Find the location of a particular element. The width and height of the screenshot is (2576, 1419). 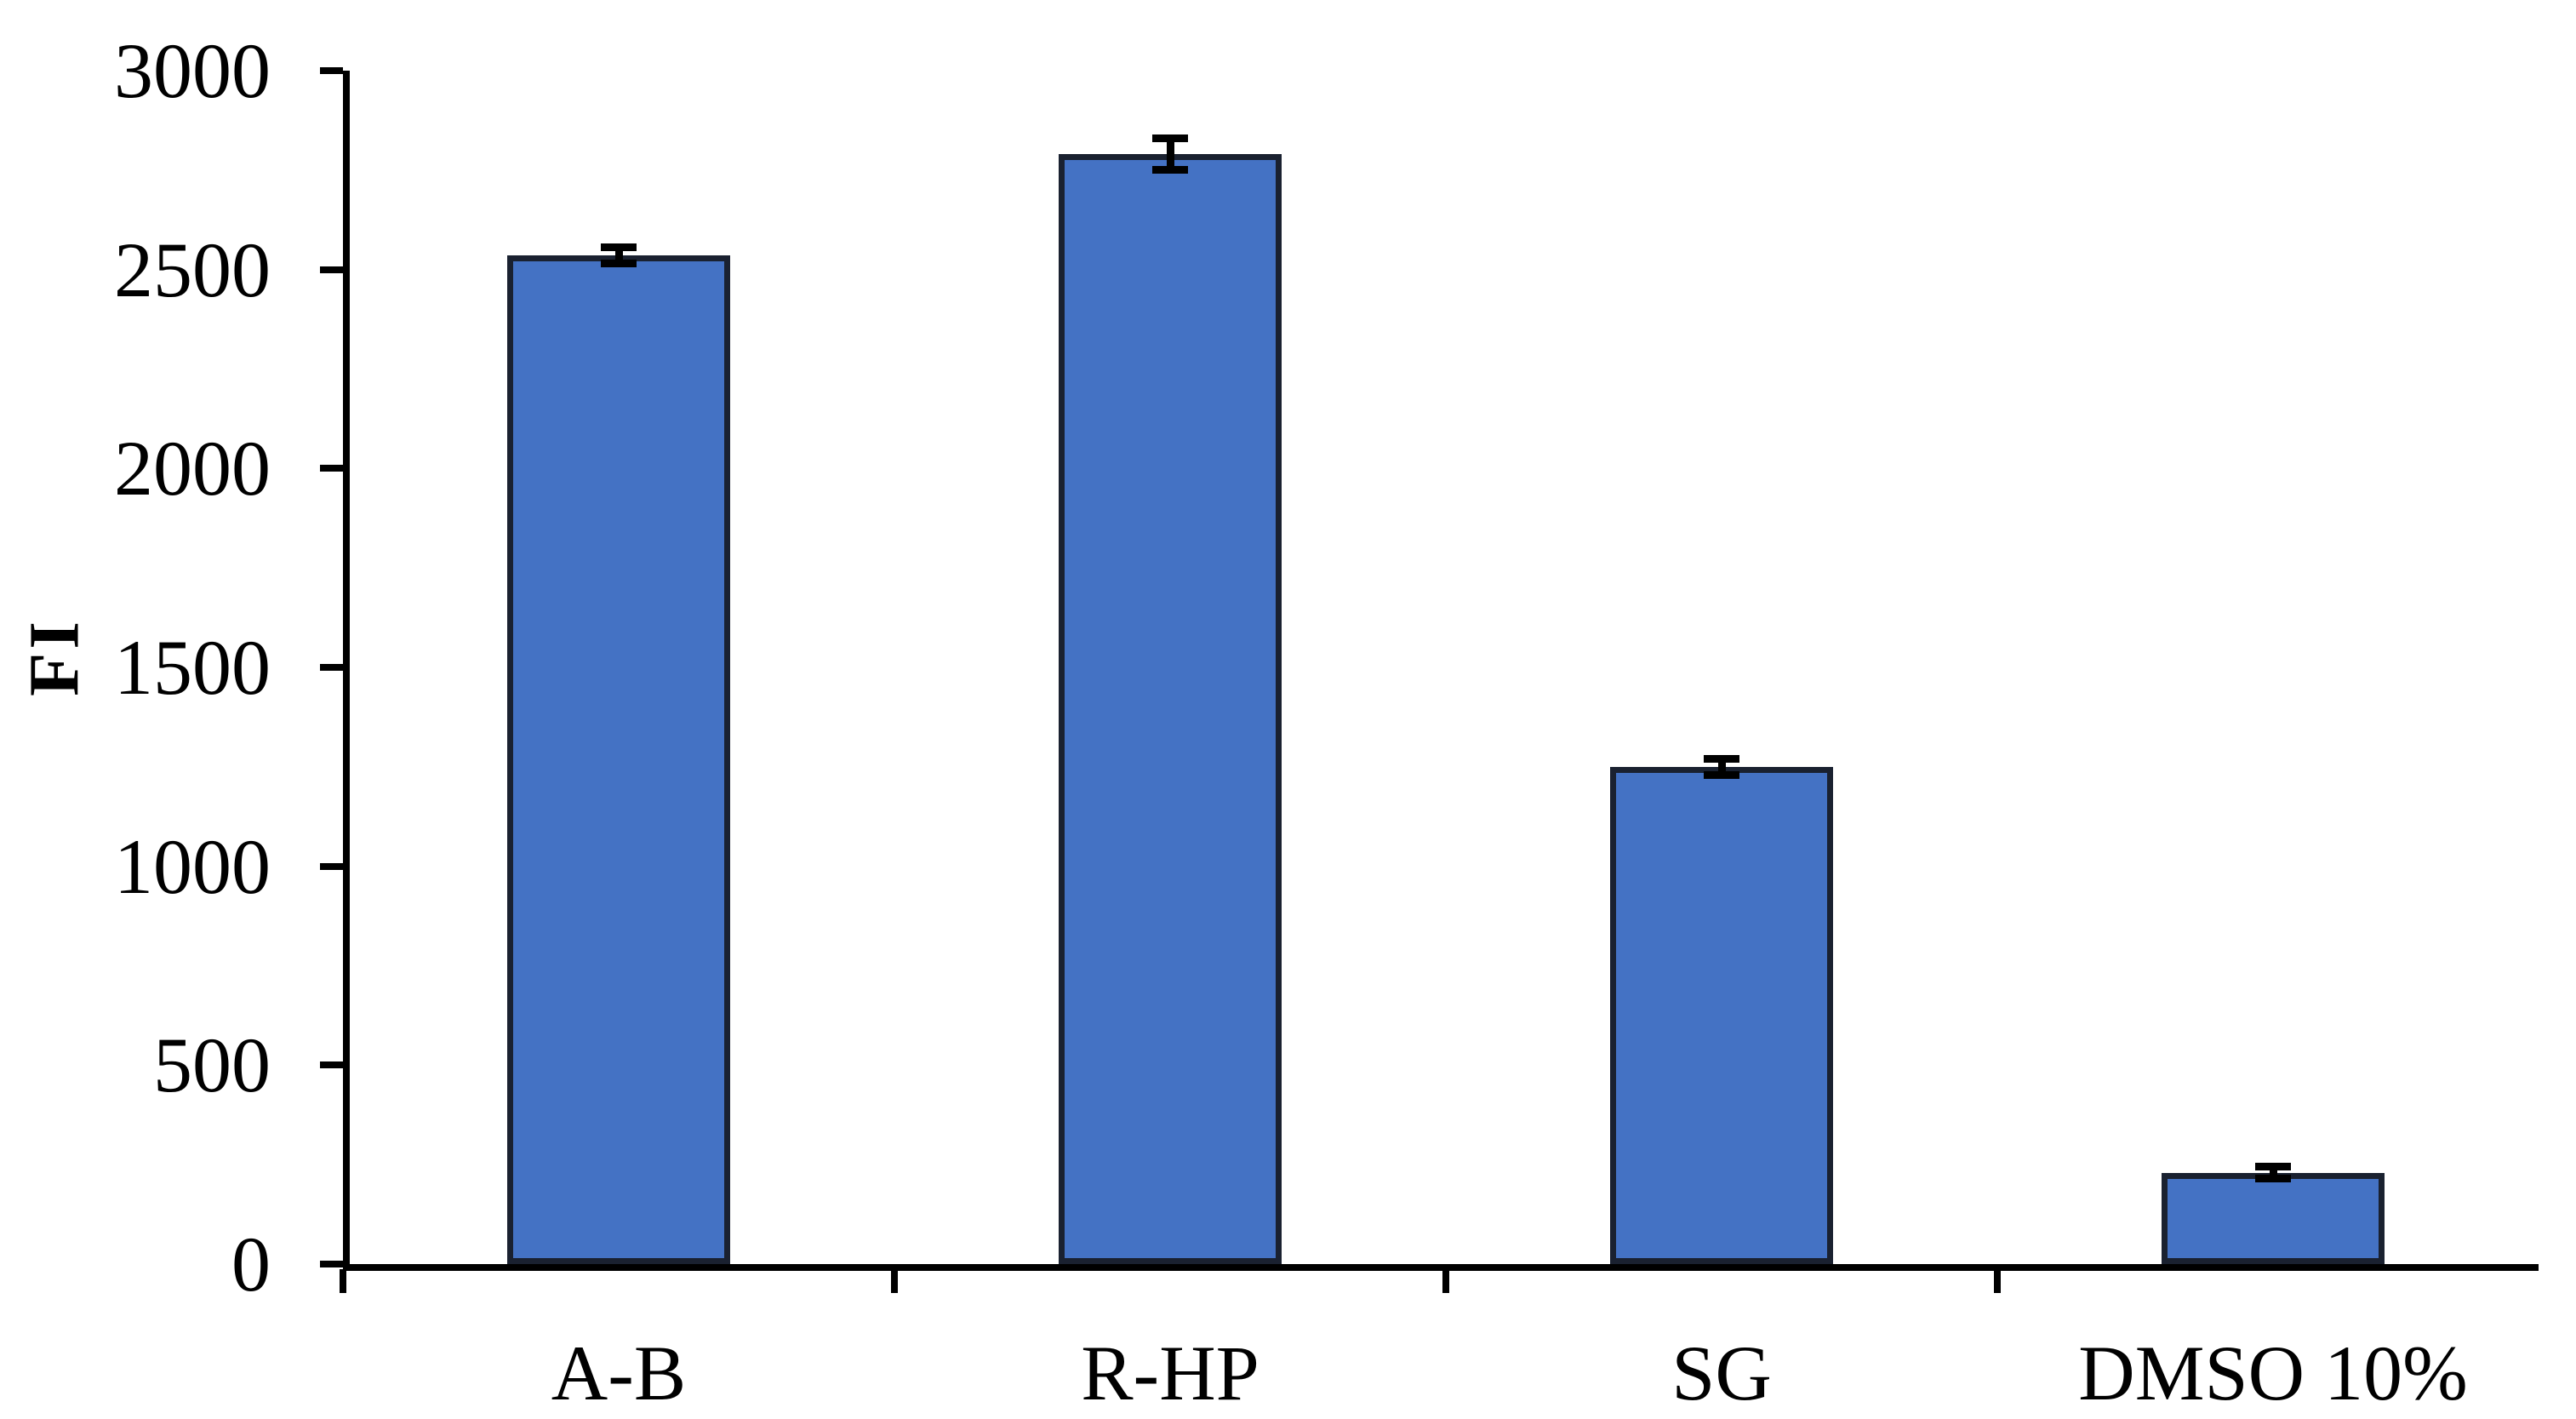

x-category-label: R-HP is located at coordinates (1170, 1373).